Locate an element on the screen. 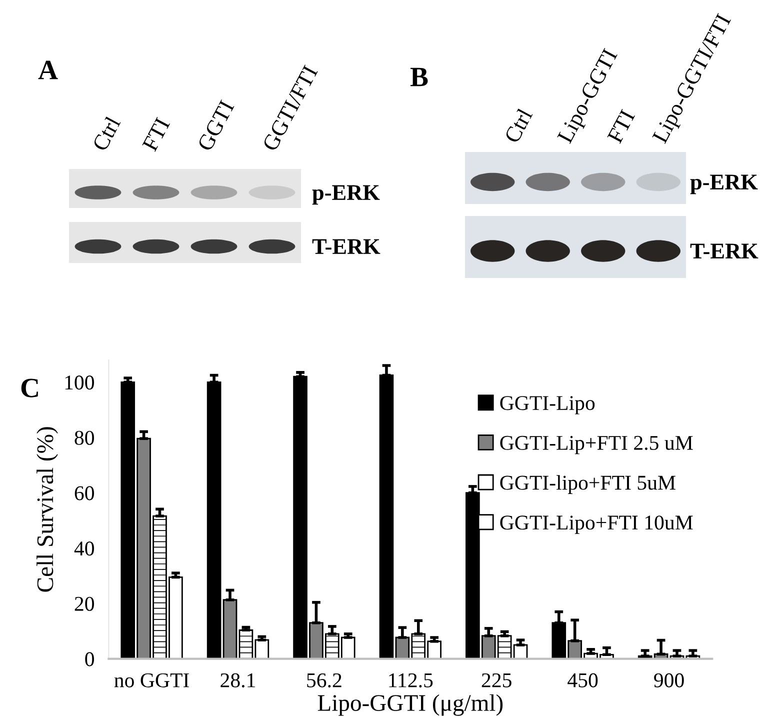 This screenshot has width=760, height=720. x-tick-label: 28.1 is located at coordinates (237, 680).